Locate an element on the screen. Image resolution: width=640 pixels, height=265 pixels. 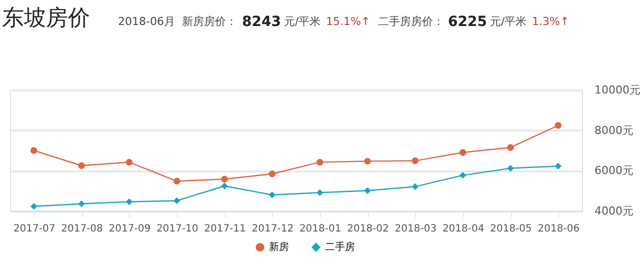
text: 1.3%↑ is located at coordinates (551, 21).